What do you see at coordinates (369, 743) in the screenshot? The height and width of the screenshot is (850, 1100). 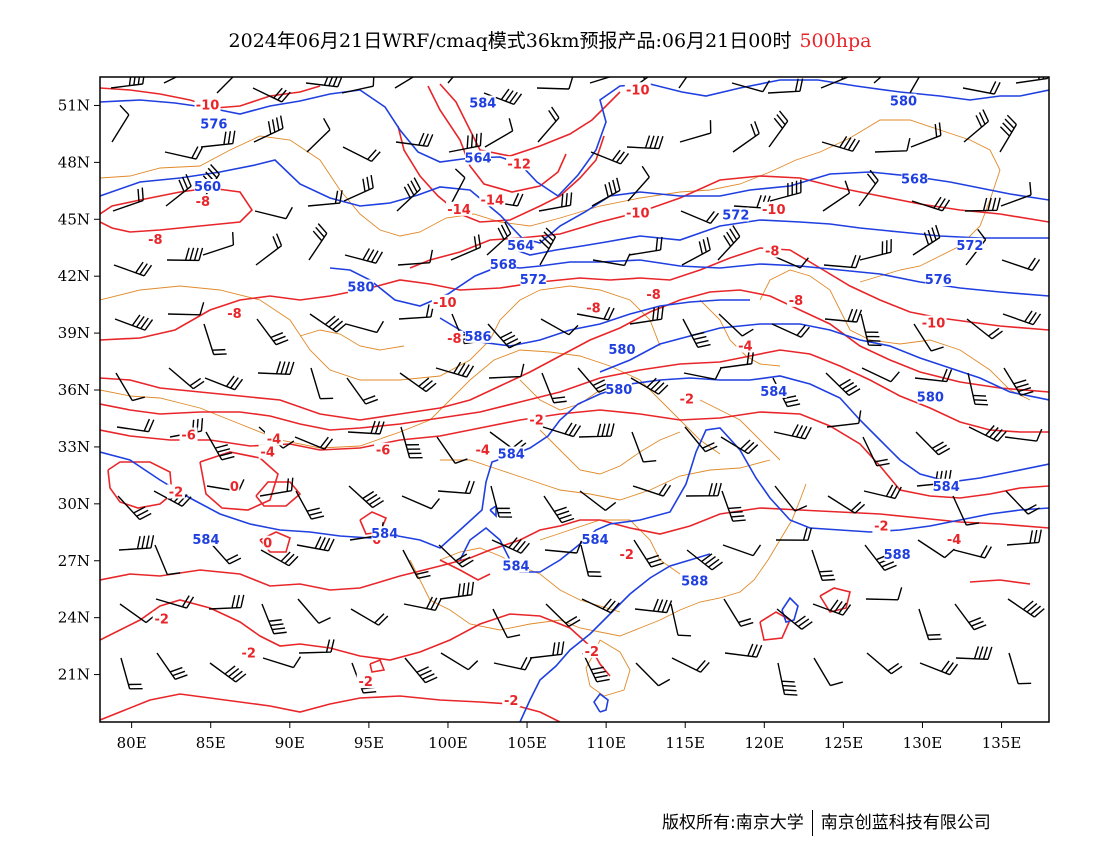 I see `lon-tick-label: 95E` at bounding box center [369, 743].